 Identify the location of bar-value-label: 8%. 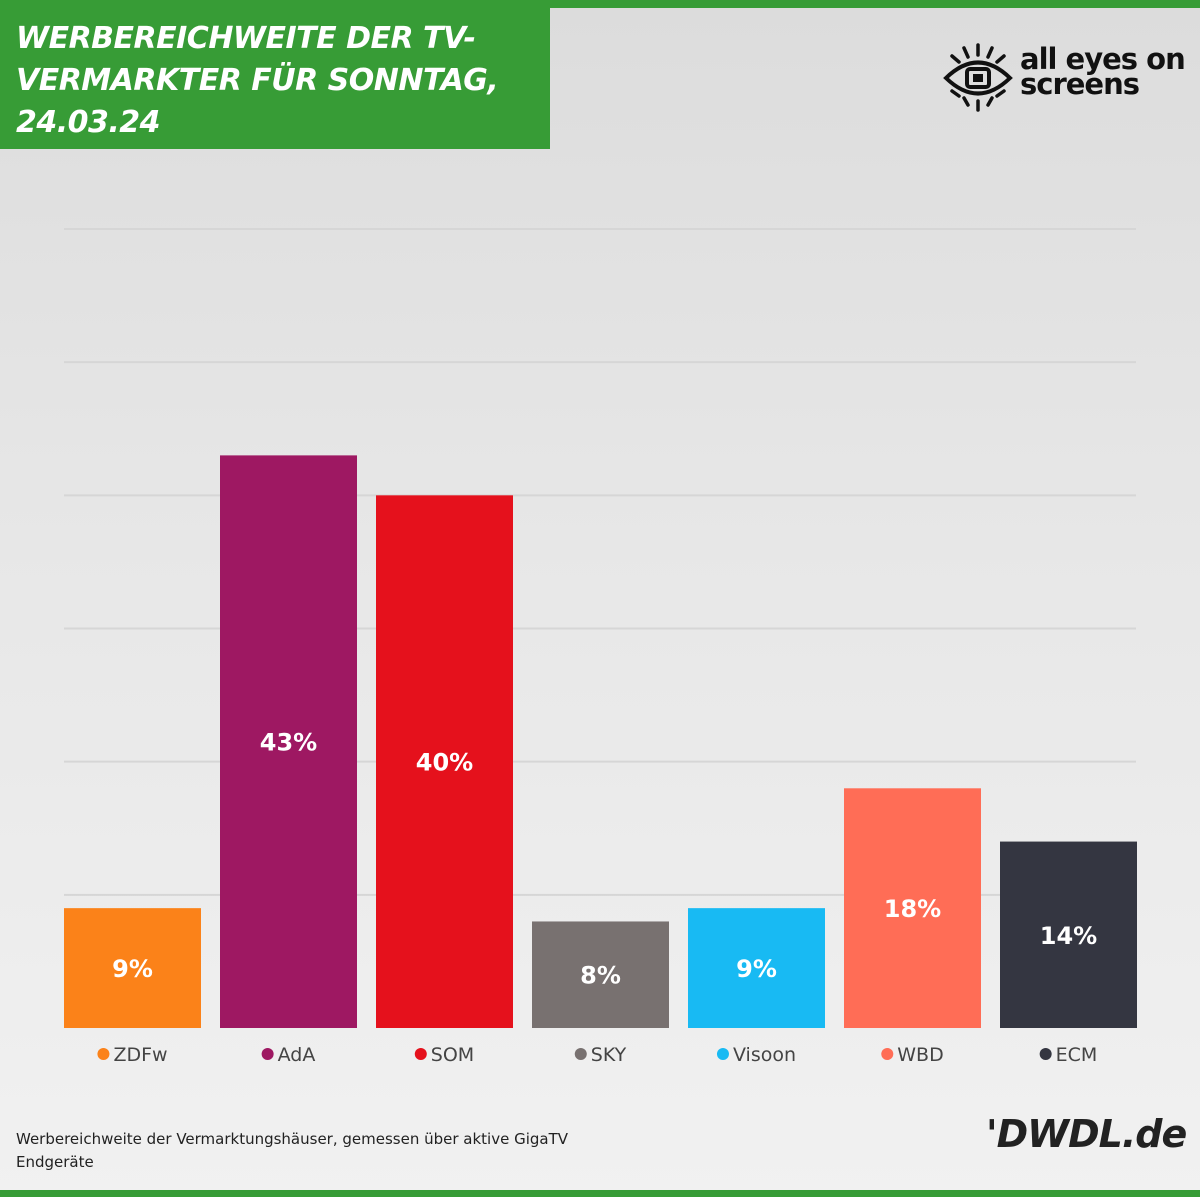
(600, 976).